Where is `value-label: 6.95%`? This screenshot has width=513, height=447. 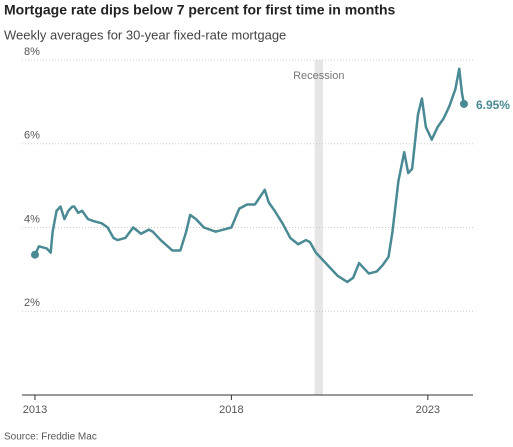 value-label: 6.95% is located at coordinates (493, 105).